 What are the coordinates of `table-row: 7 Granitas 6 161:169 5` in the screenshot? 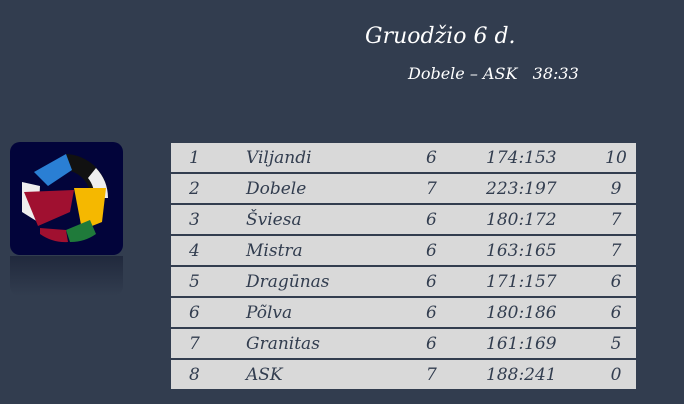 It's located at (403, 344).